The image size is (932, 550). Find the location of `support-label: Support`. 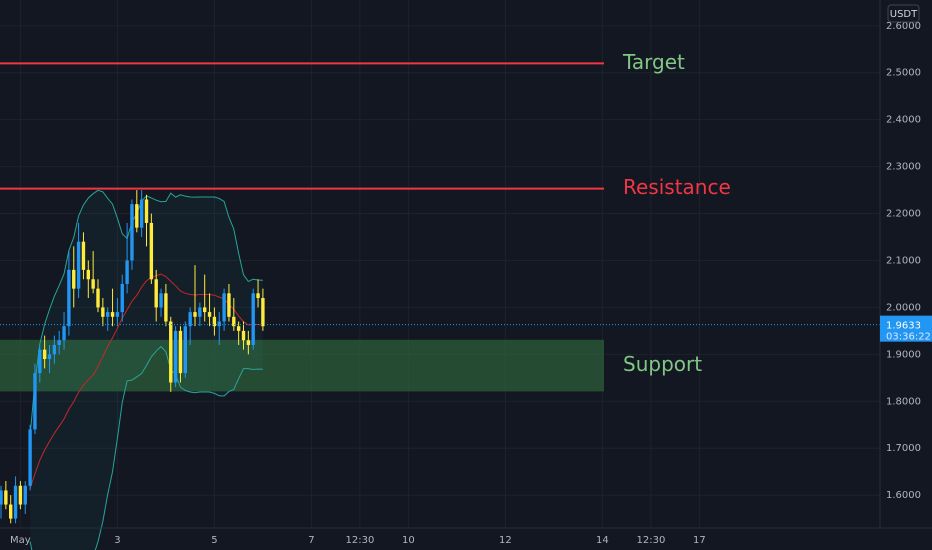

support-label: Support is located at coordinates (662, 364).